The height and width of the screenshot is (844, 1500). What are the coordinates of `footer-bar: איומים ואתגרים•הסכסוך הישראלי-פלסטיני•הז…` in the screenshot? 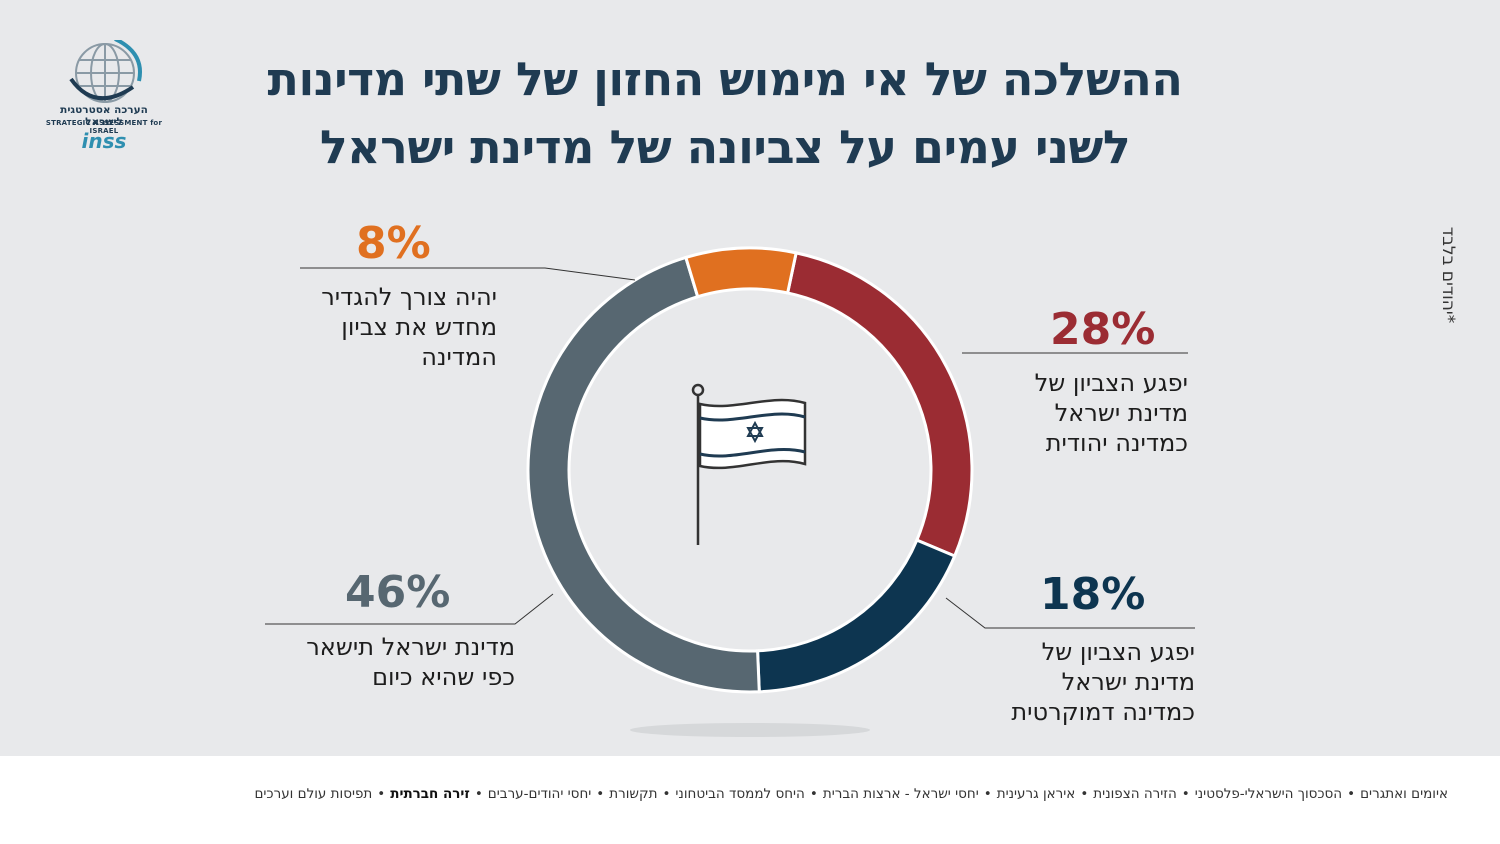 It's located at (750, 800).